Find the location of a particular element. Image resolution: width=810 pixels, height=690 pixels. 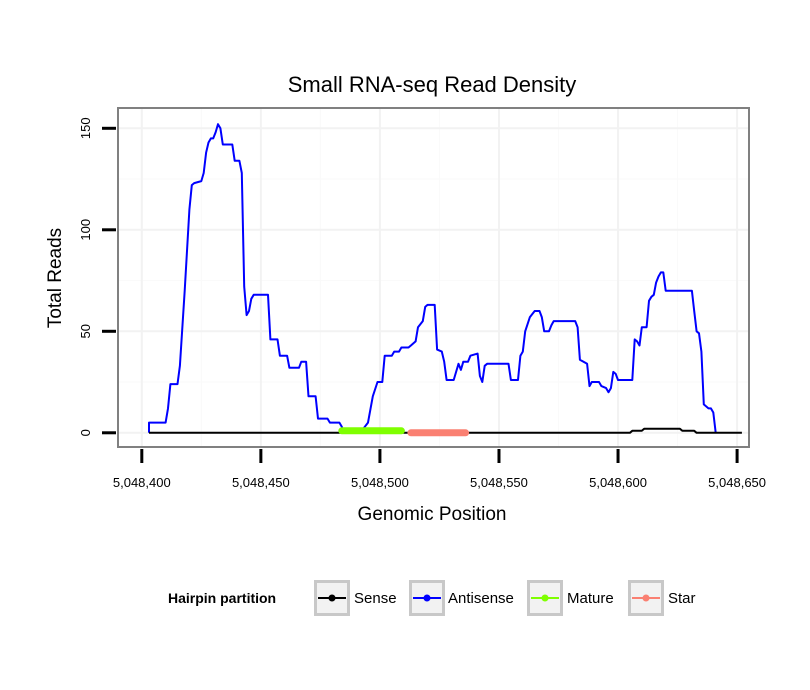

x-tick-label: 5,048,500 is located at coordinates (380, 482).